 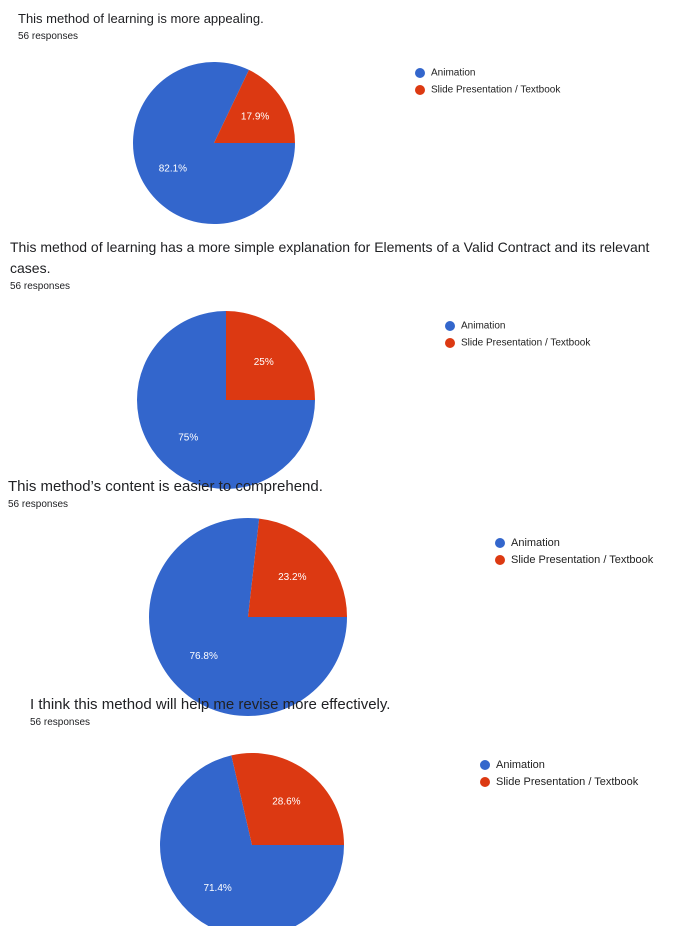 I want to click on slice-label: 23.2%, so click(x=292, y=577).